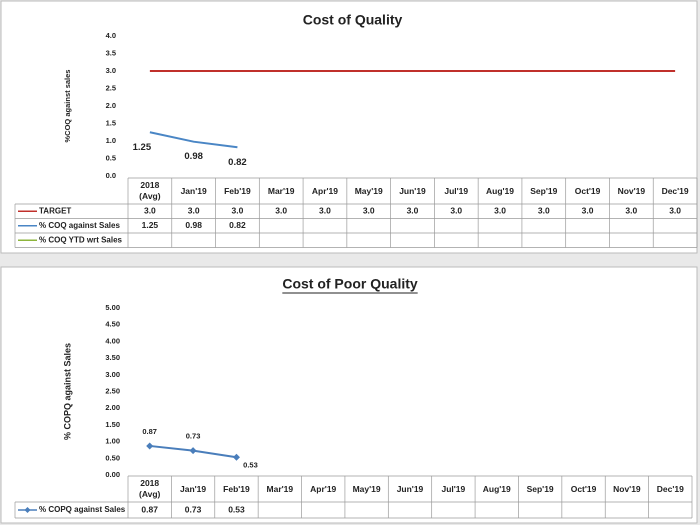 This screenshot has height=525, width=700. What do you see at coordinates (112, 340) in the screenshot?
I see `y-tick-label: 4.00` at bounding box center [112, 340].